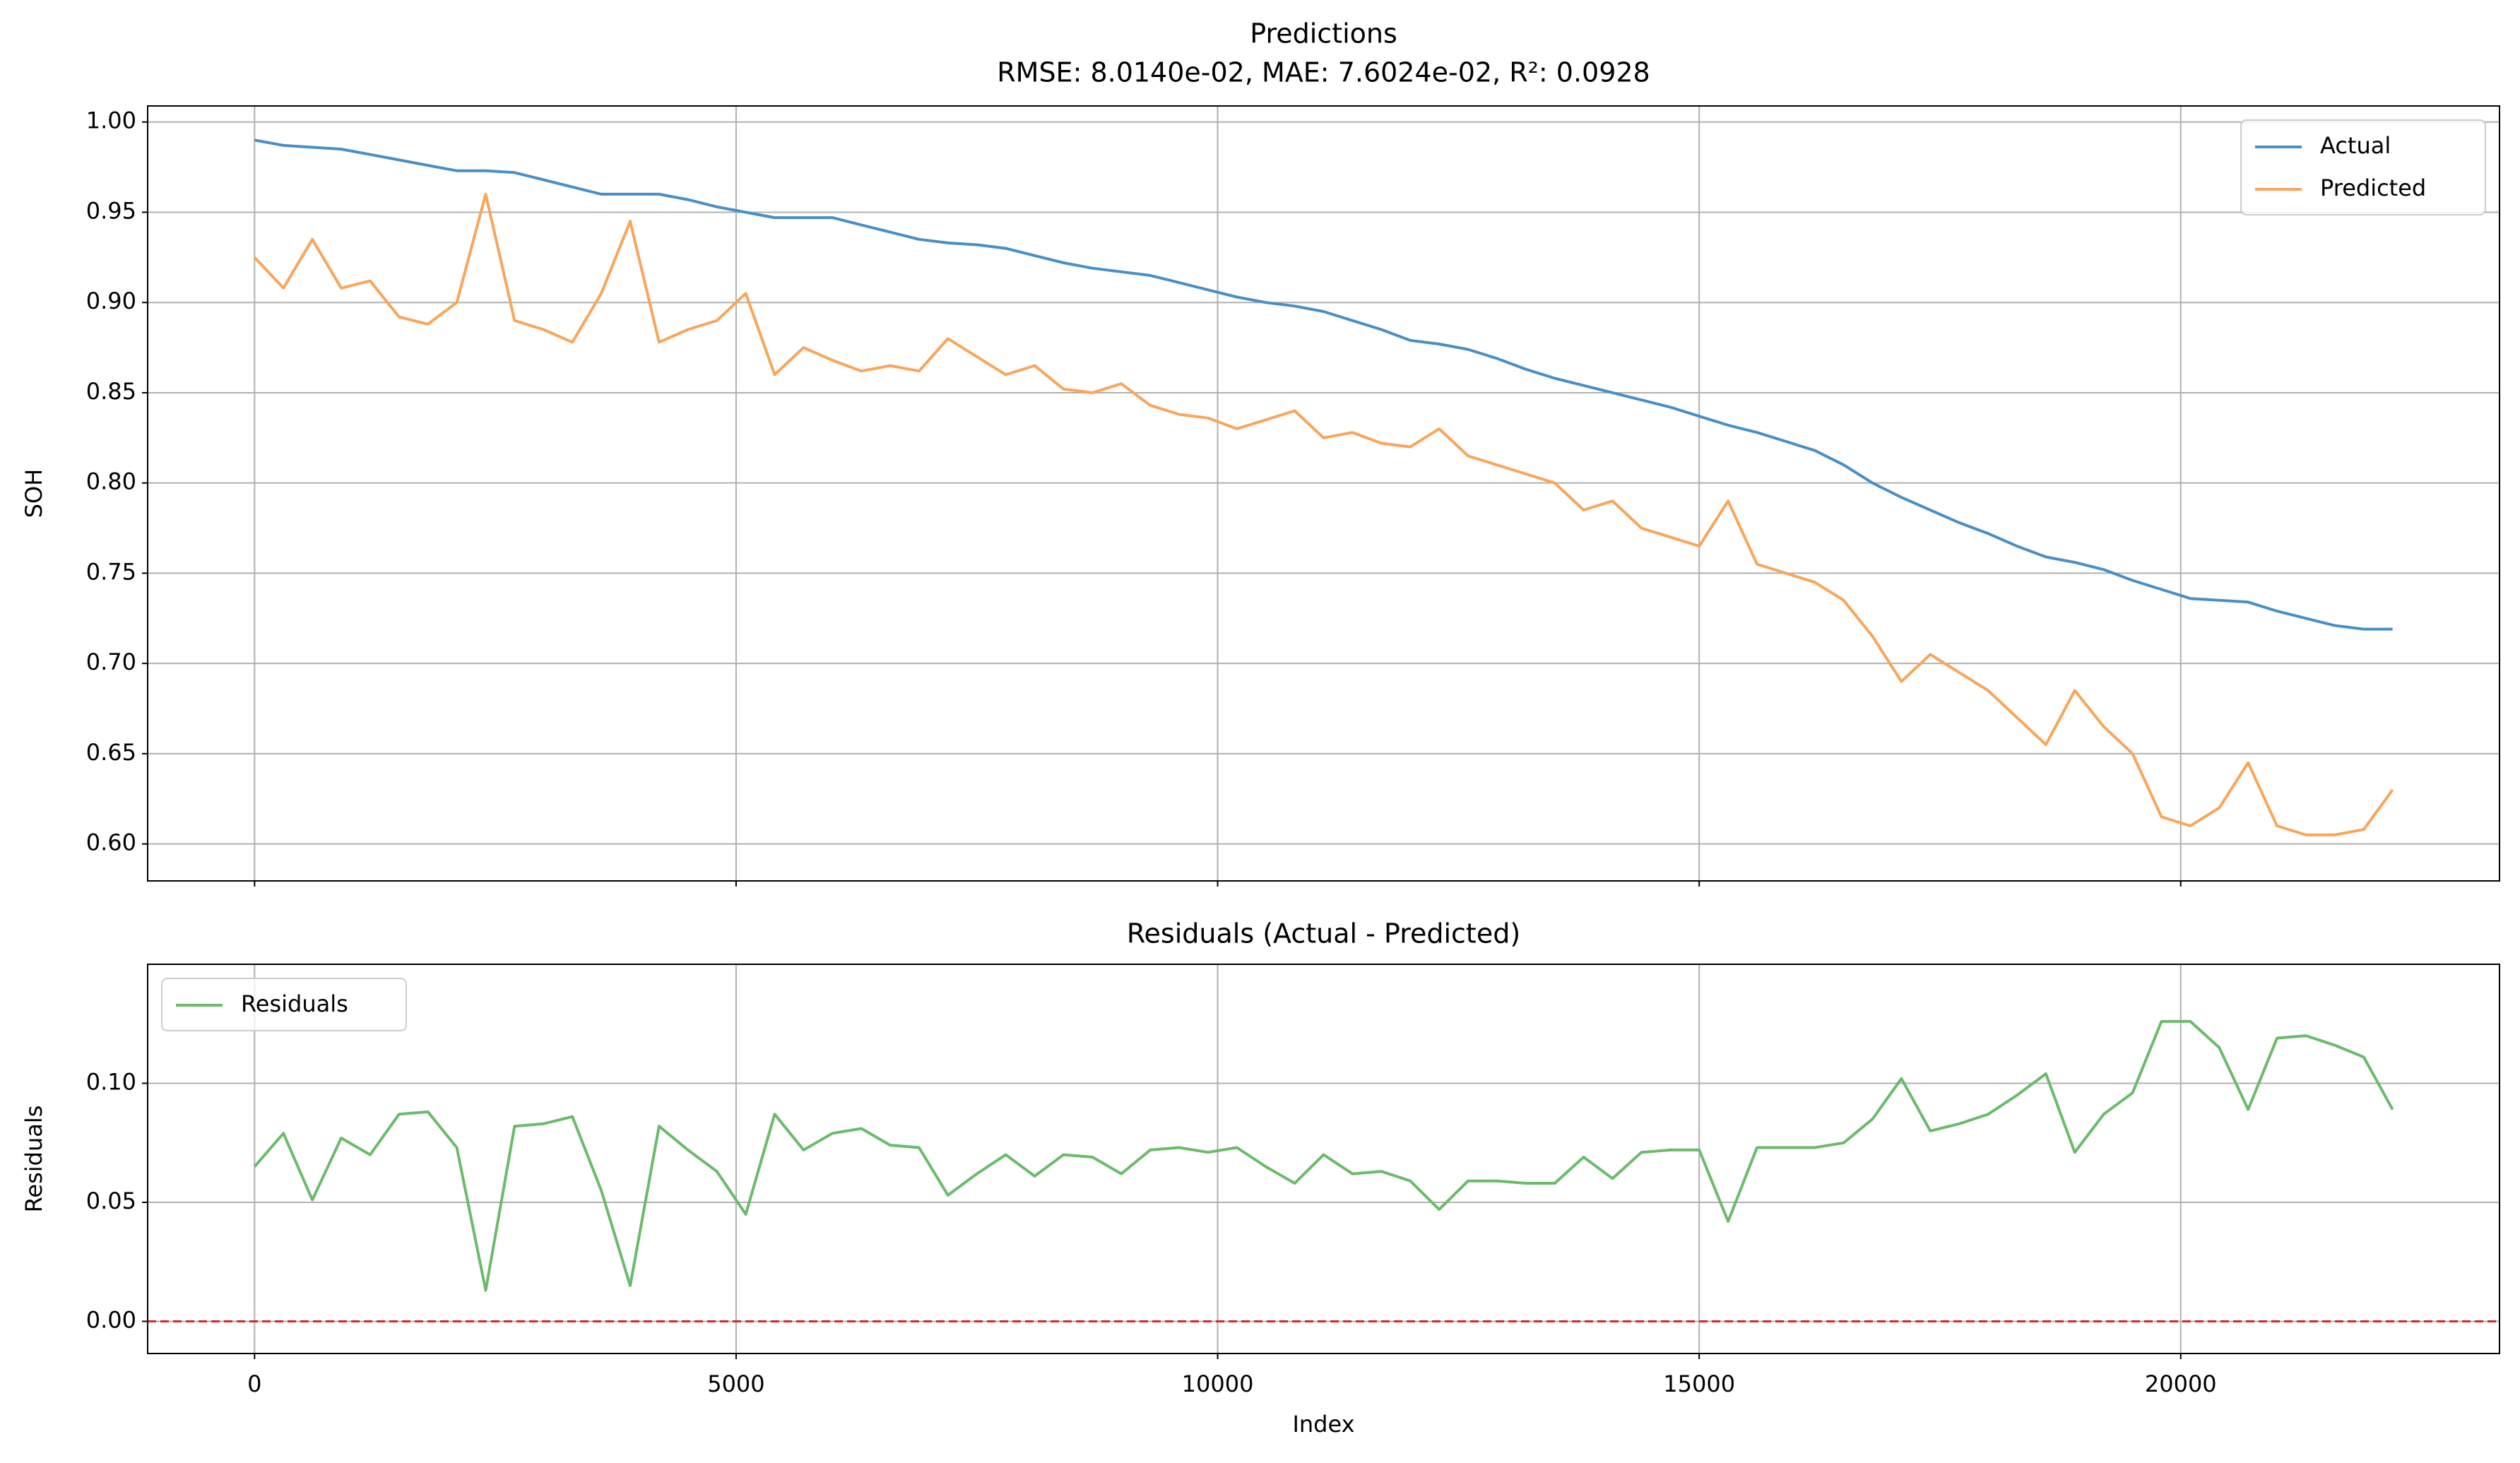 The height and width of the screenshot is (1463, 2520). I want to click on y-tick-label: 0.85, so click(111, 391).